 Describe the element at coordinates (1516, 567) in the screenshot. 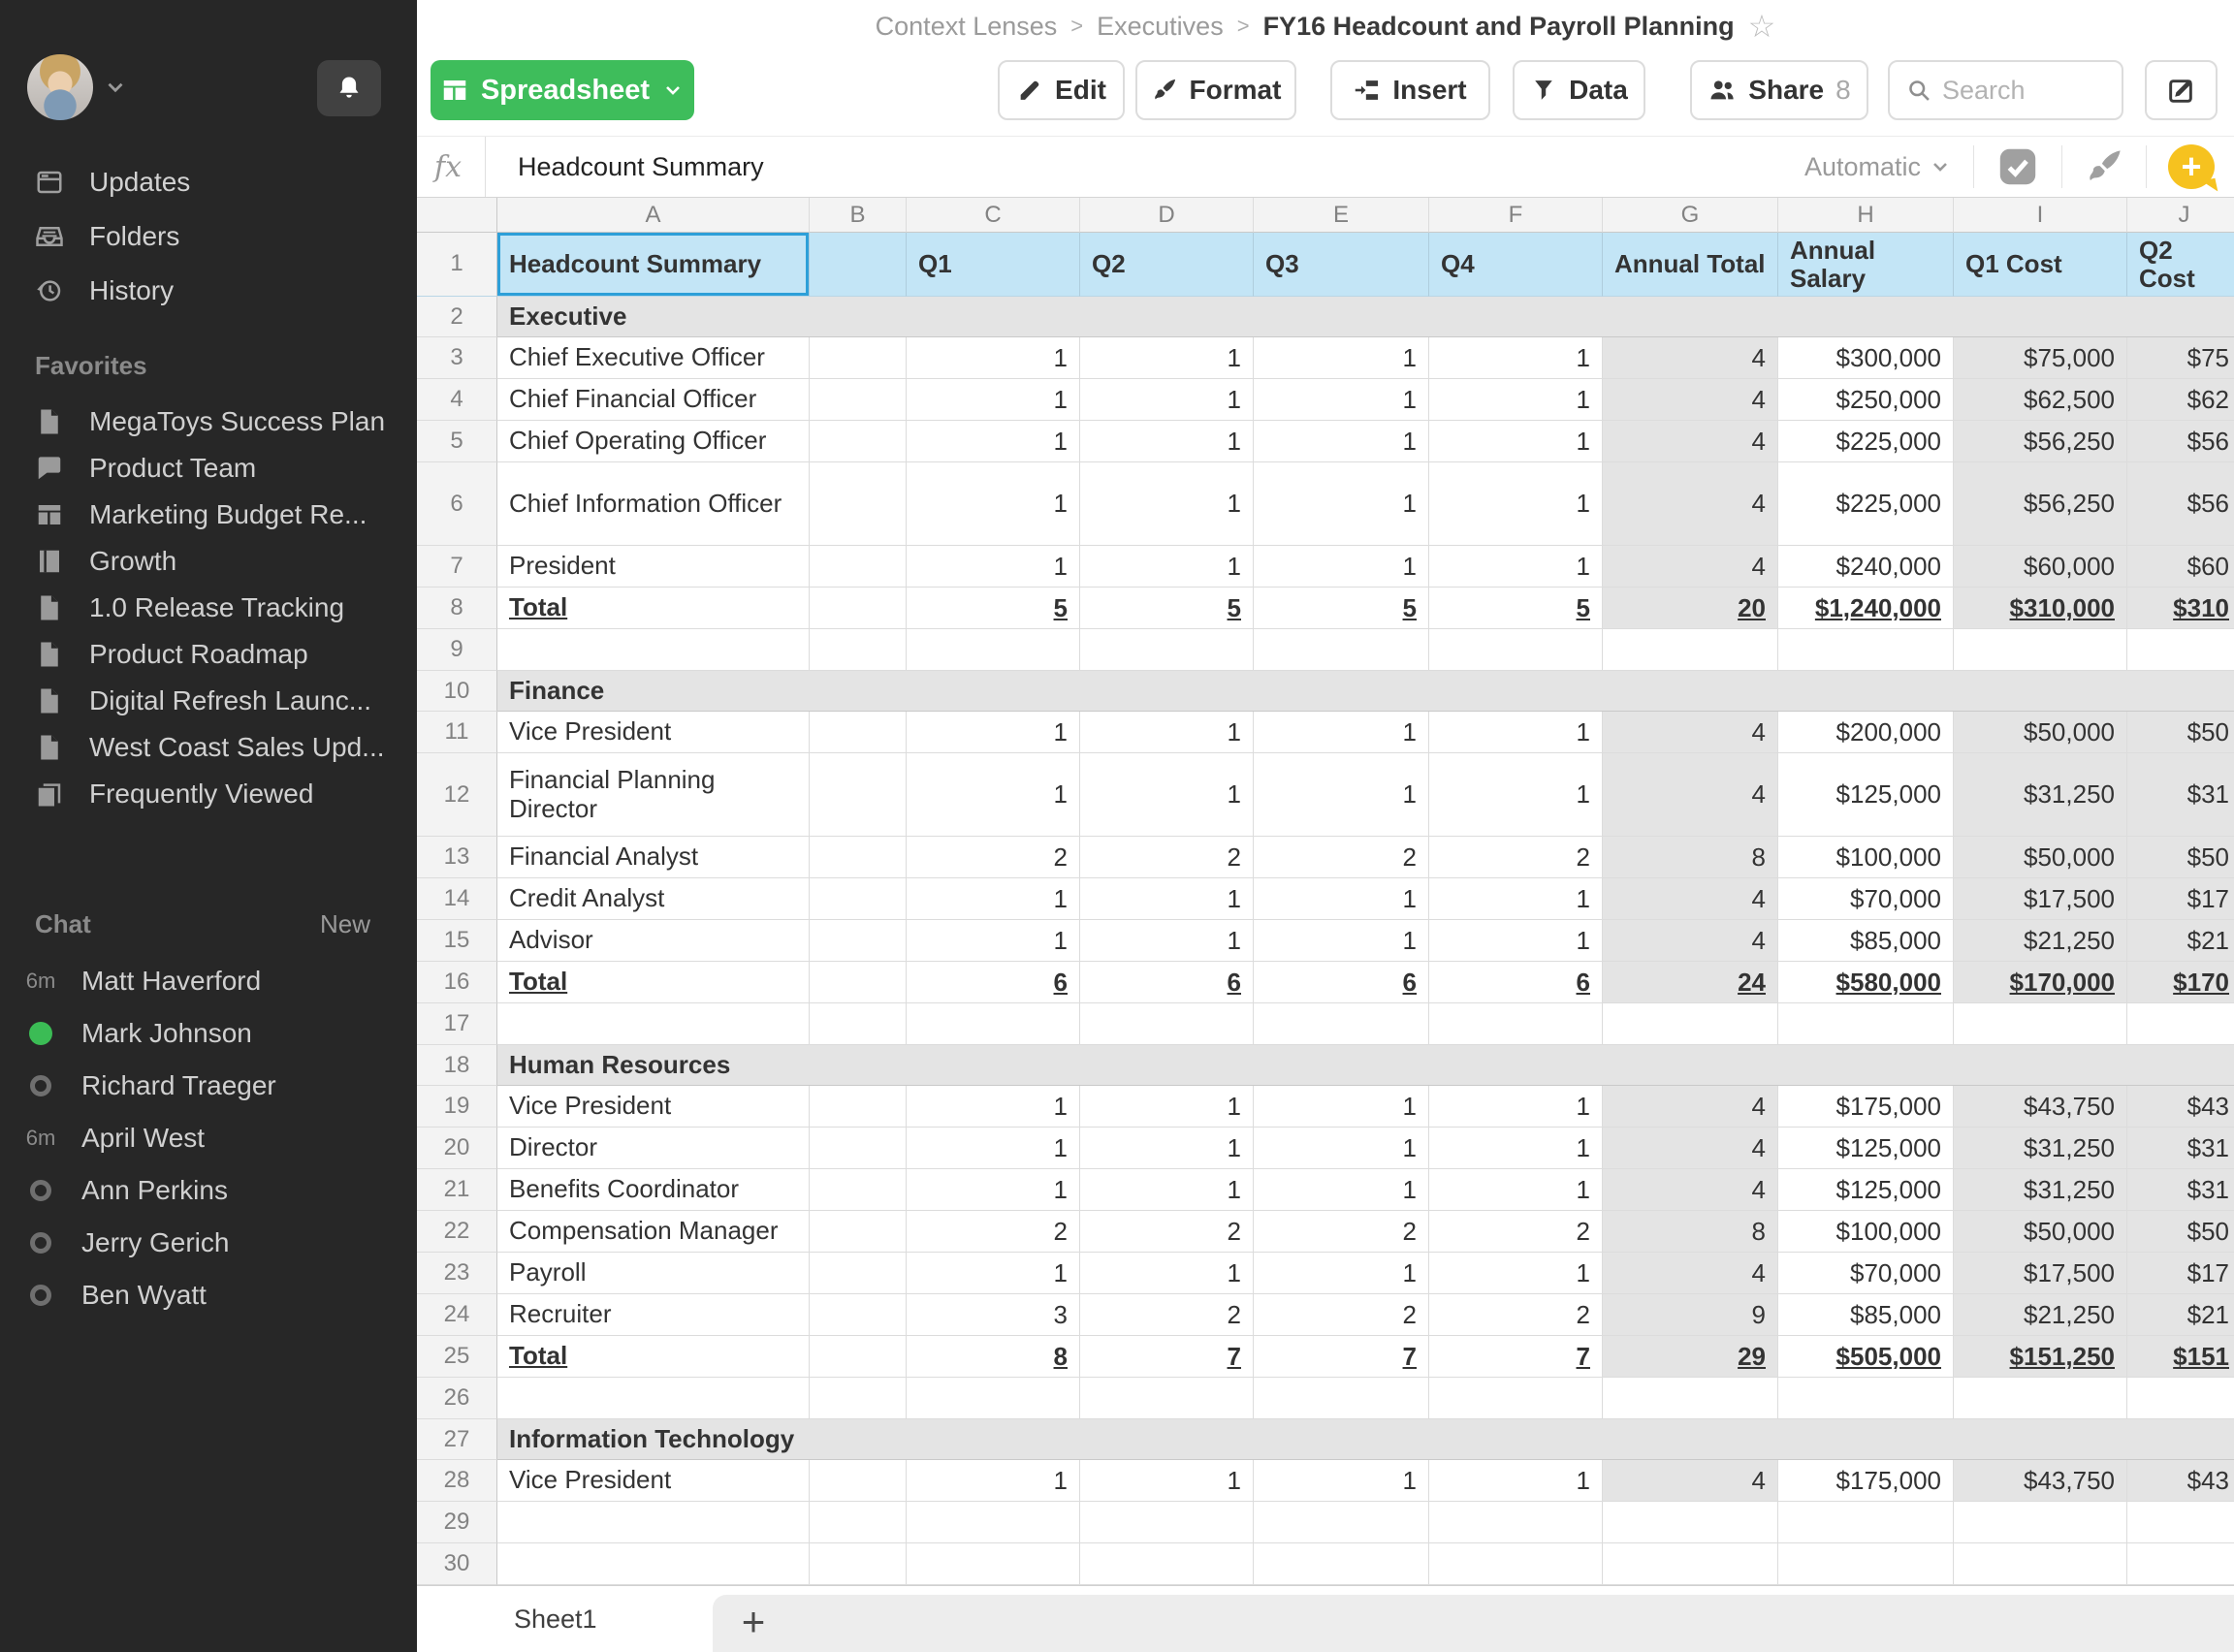

I see `cell-F7: 1` at that location.